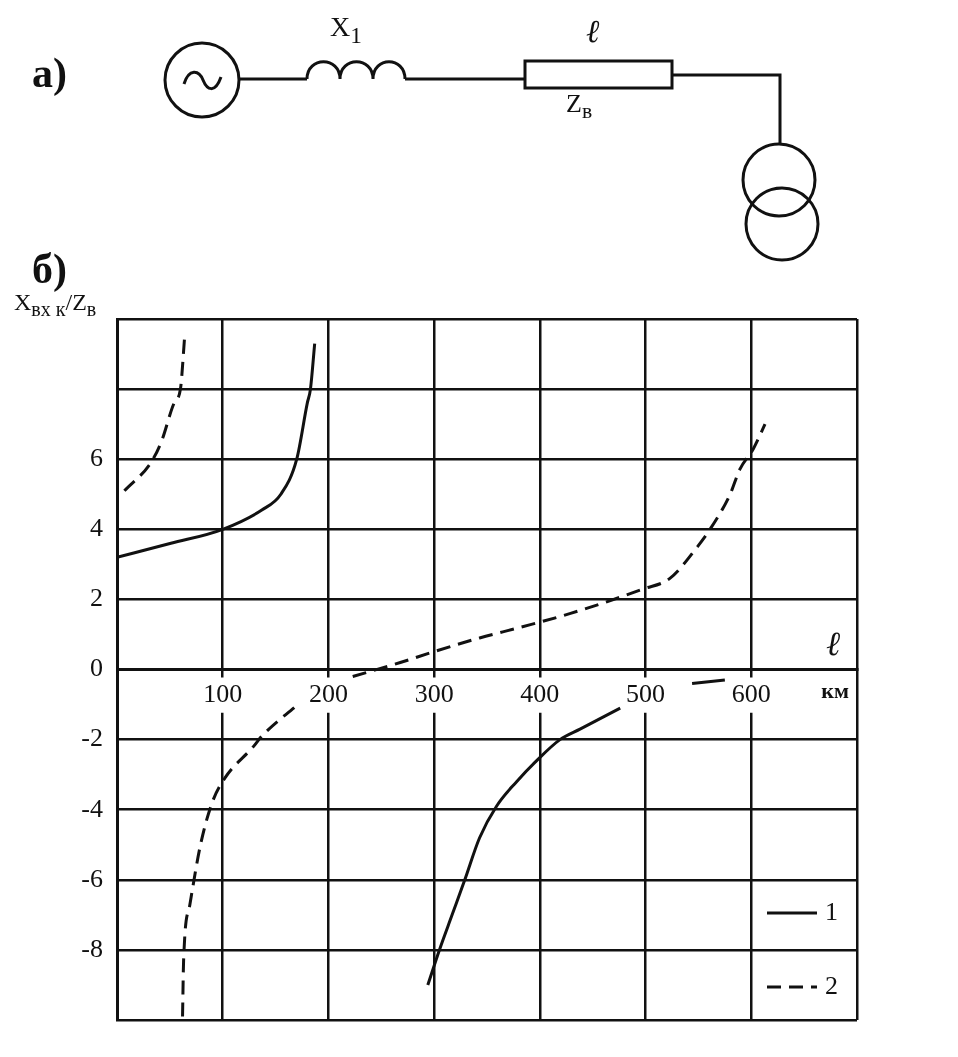  Describe the element at coordinates (646, 693) in the screenshot. I see `x-tick-label: 500` at that location.